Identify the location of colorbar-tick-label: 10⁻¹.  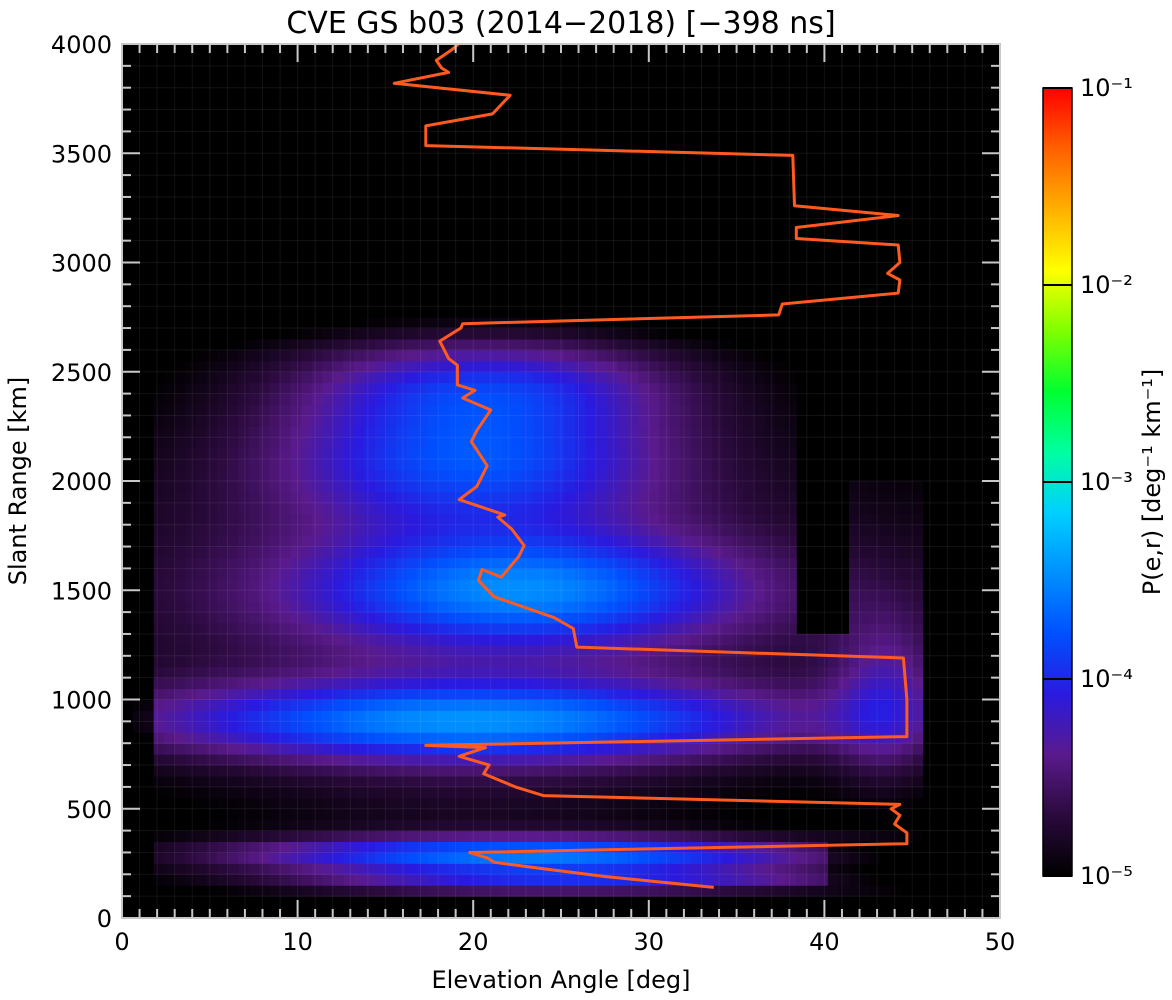
(1106, 88).